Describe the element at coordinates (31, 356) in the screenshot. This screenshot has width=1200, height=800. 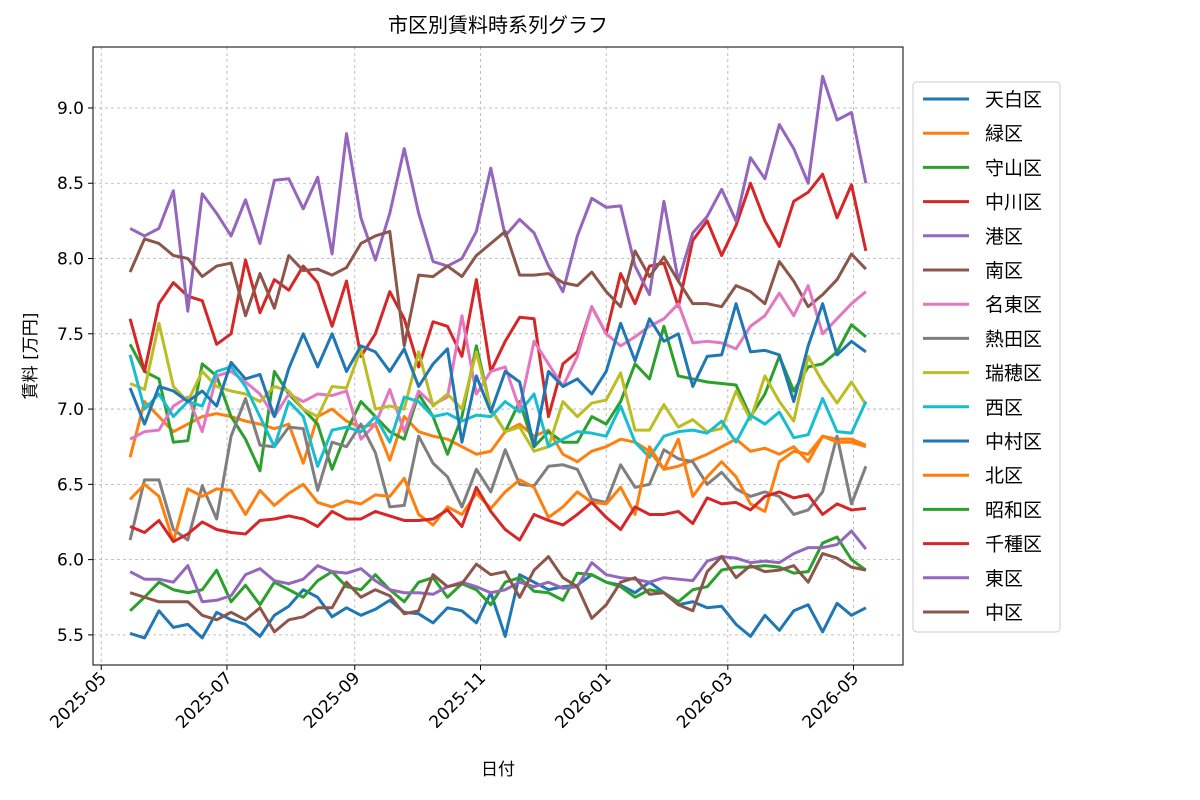
I see `y-axis-label: 賃料 [万円]` at that location.